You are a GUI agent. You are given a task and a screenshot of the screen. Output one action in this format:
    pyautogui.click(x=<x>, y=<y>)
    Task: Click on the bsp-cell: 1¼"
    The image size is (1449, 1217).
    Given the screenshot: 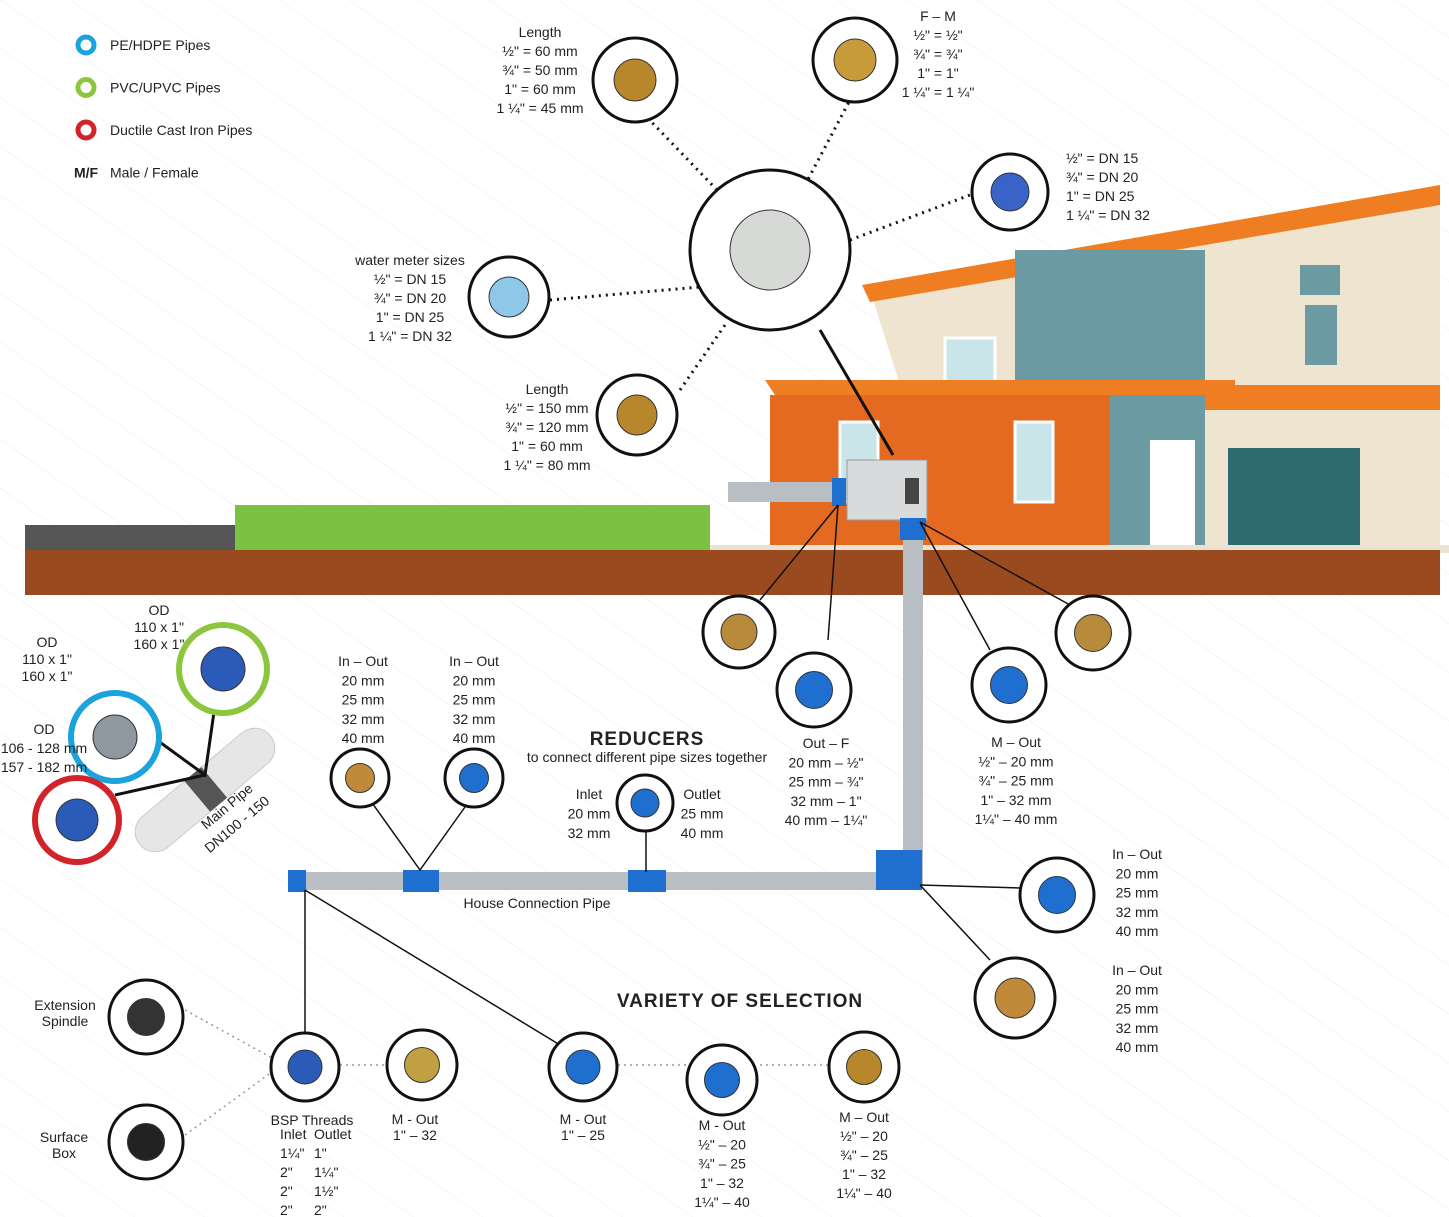 What is the action you would take?
    pyautogui.click(x=326, y=1172)
    